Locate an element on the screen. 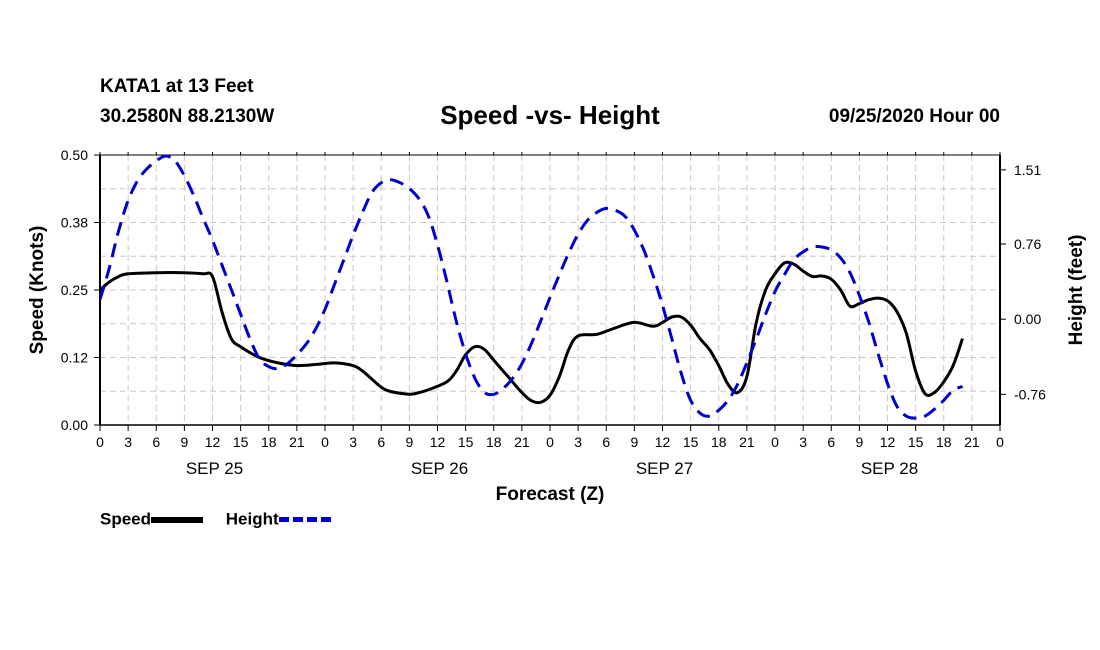 This screenshot has width=1100, height=650. y2-tick-label: 0.76 is located at coordinates (1027, 244).